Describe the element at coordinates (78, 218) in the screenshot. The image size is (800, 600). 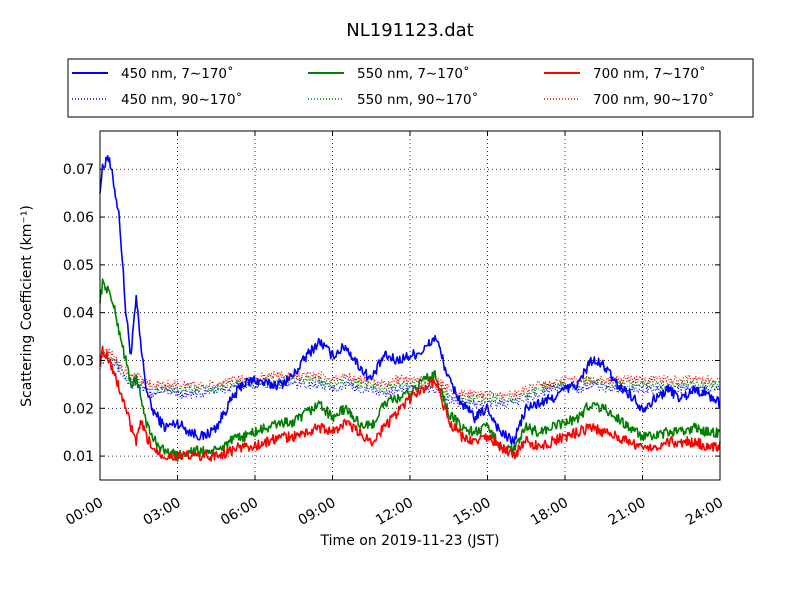
I see `y-tick-label: 0.06` at that location.